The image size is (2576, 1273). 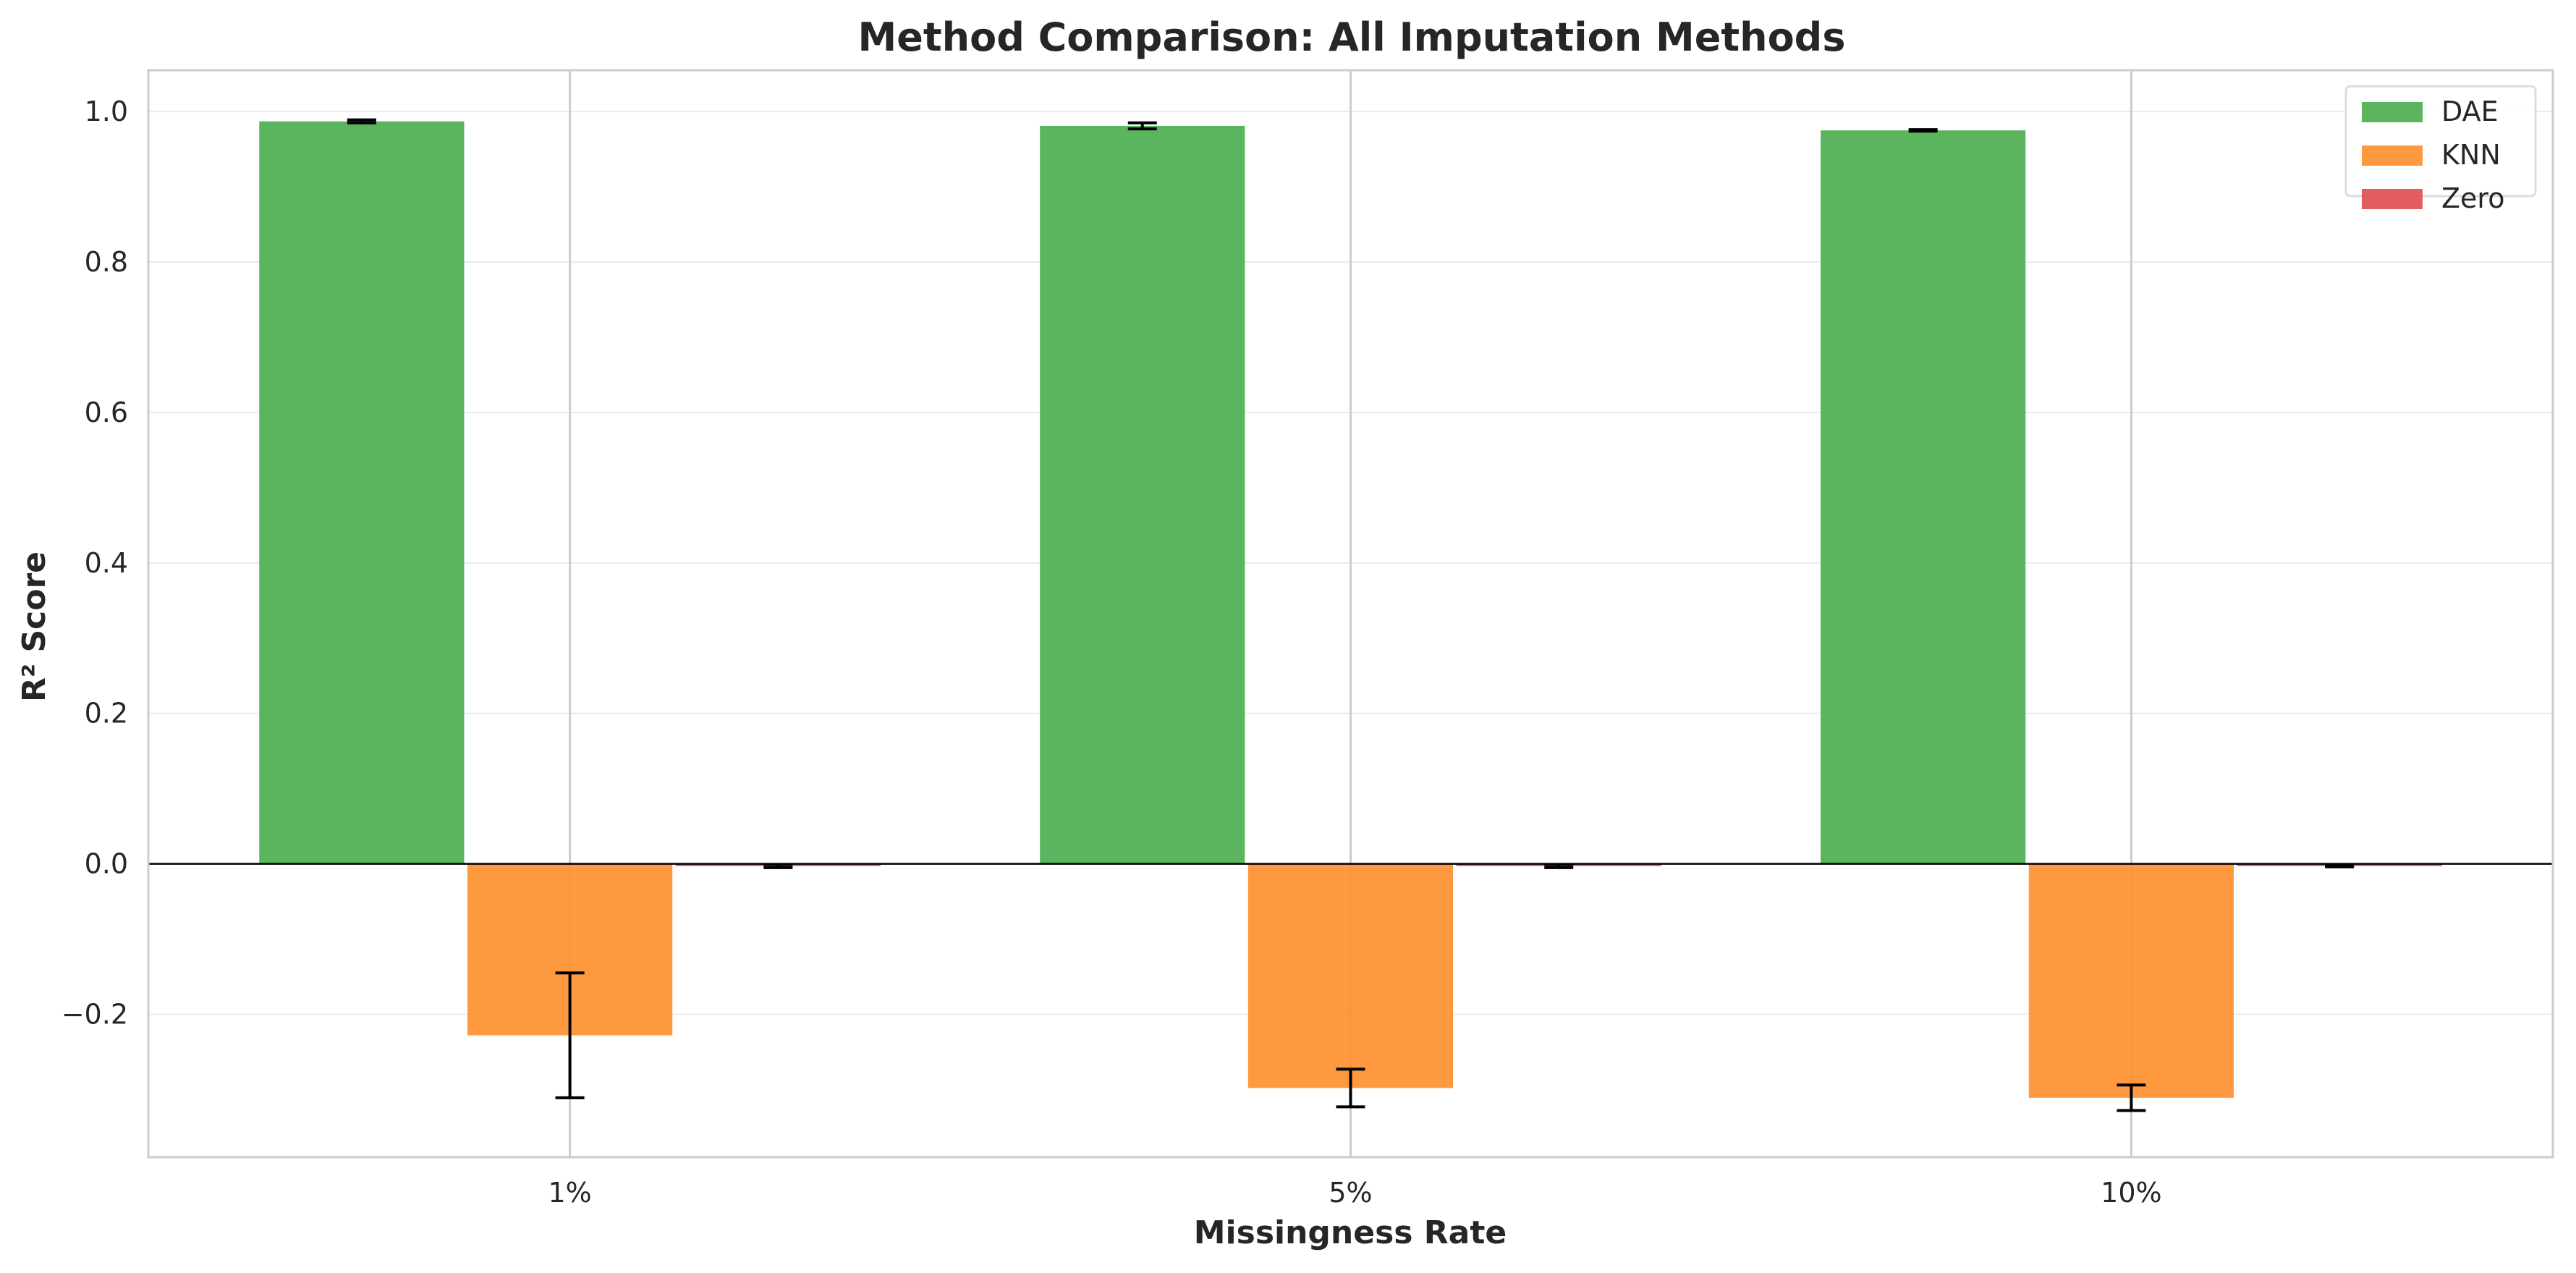 I want to click on y-tick-label: 0.0, so click(x=107, y=864).